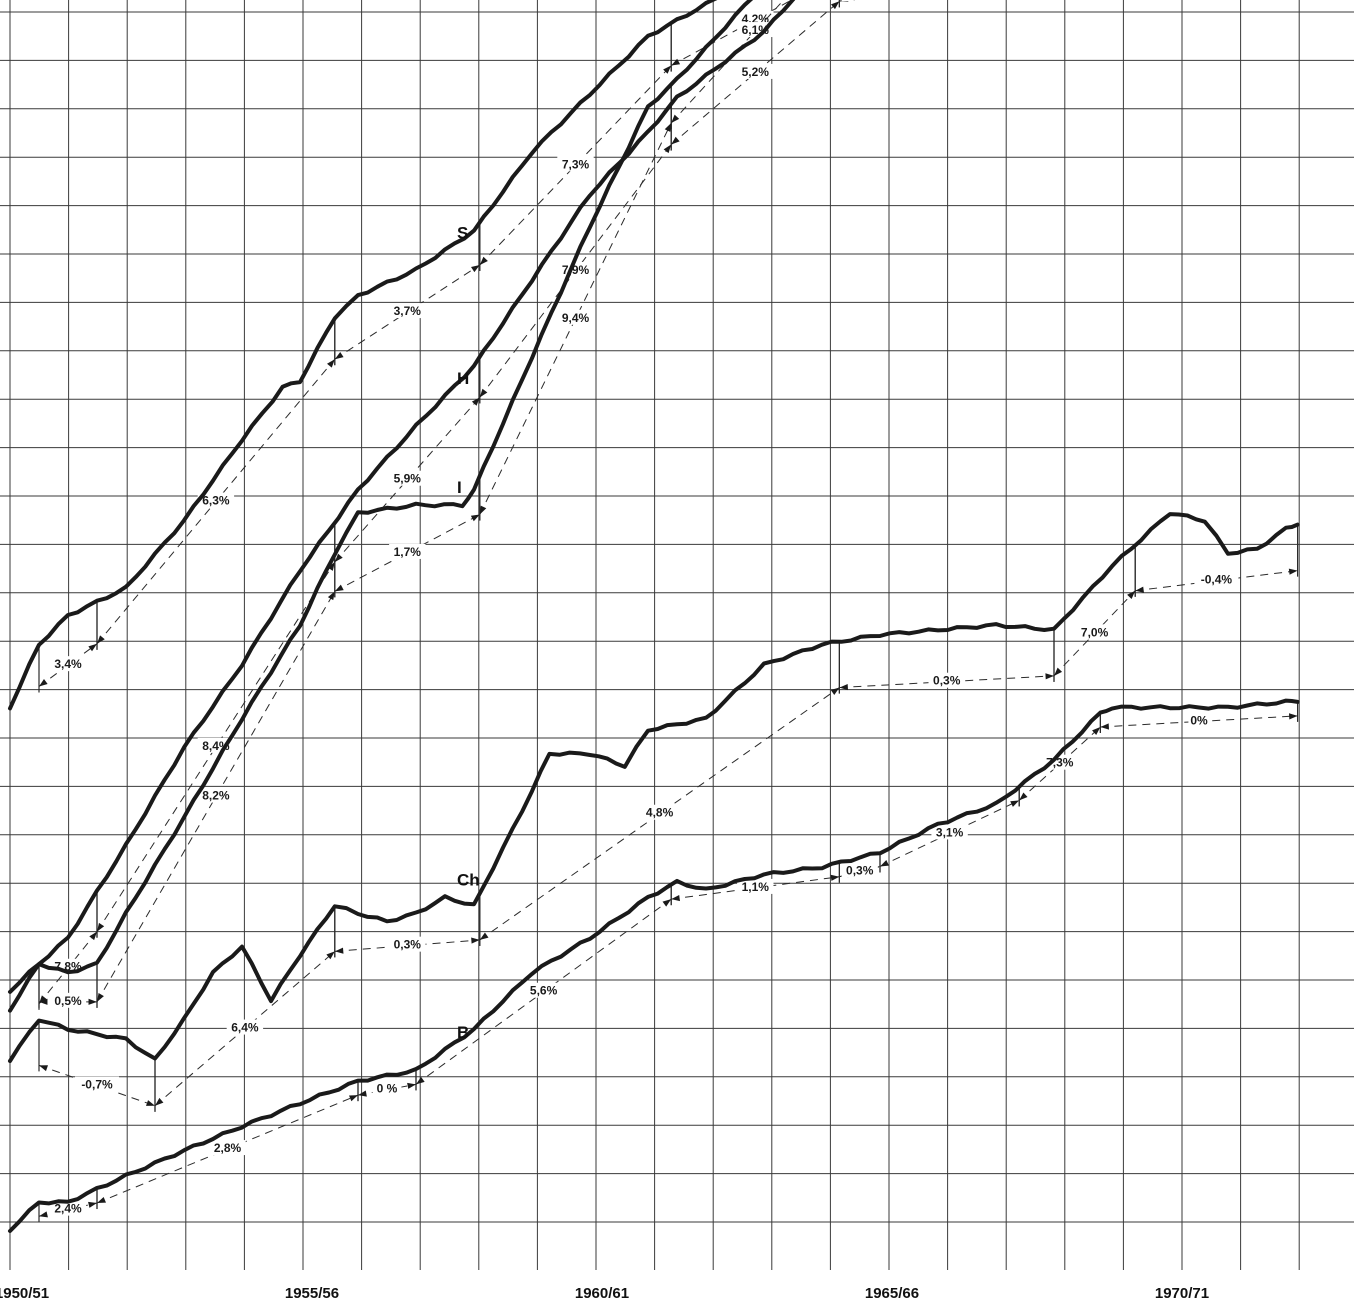 The height and width of the screenshot is (1305, 1354). I want to click on growth-rate-label: 1,0%, so click(860, 0).